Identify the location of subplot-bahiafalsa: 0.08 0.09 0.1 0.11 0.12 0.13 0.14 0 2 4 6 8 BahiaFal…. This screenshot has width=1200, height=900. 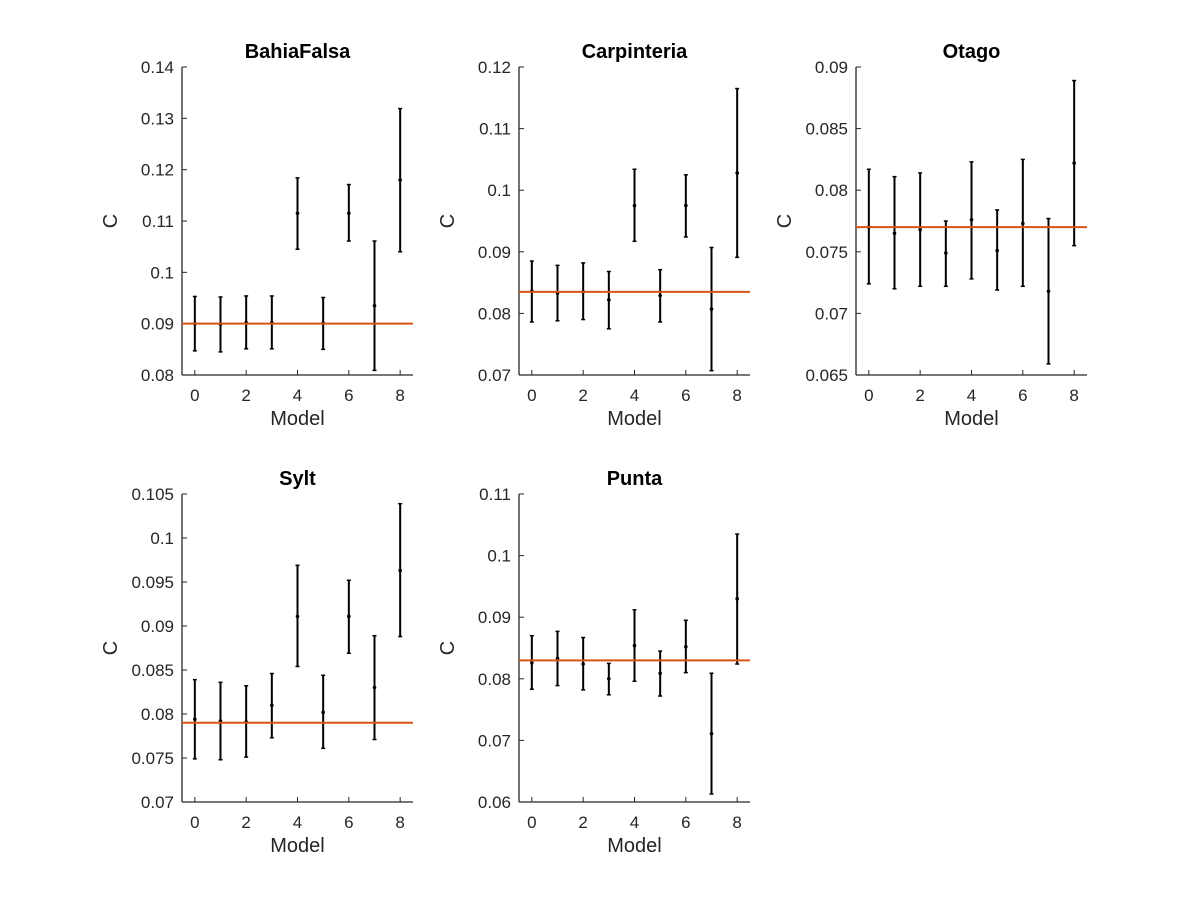
(256, 235).